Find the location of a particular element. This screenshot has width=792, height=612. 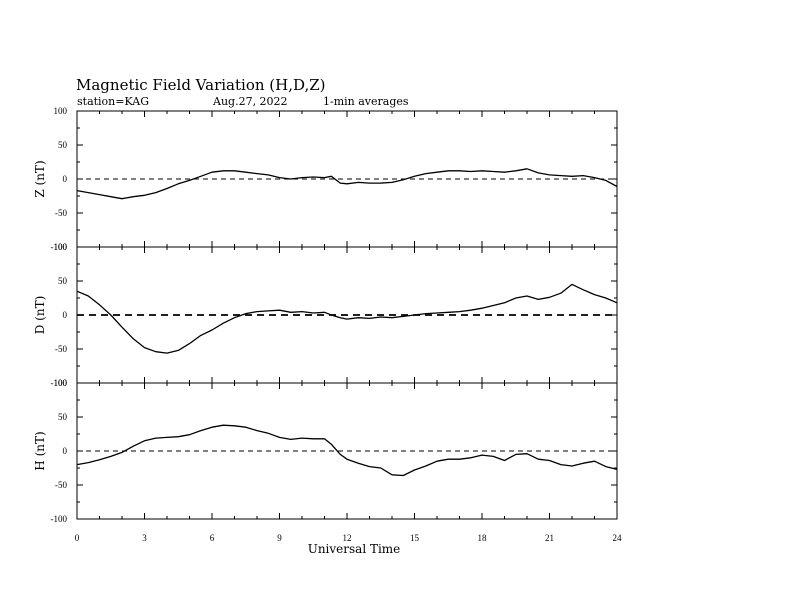

y-tick-label-z: -100 is located at coordinates (59, 247).